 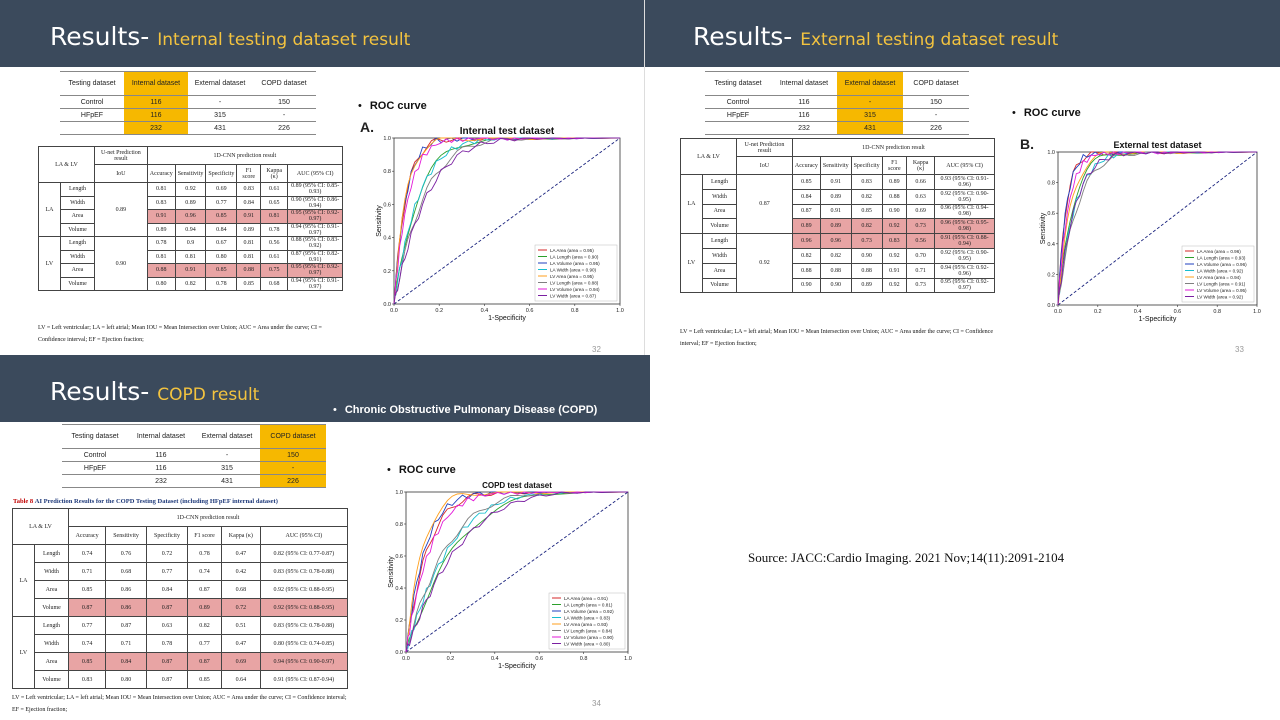 What do you see at coordinates (870, 102) in the screenshot?
I see `cell: -` at bounding box center [870, 102].